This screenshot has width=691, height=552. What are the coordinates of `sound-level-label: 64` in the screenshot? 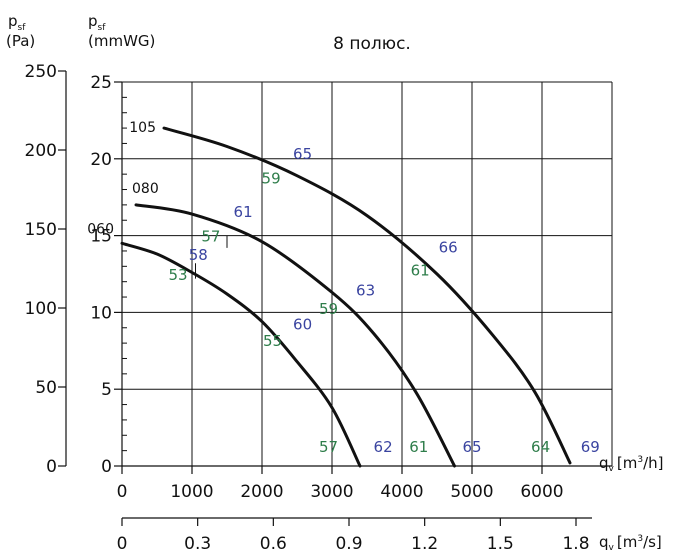 It's located at (540, 447).